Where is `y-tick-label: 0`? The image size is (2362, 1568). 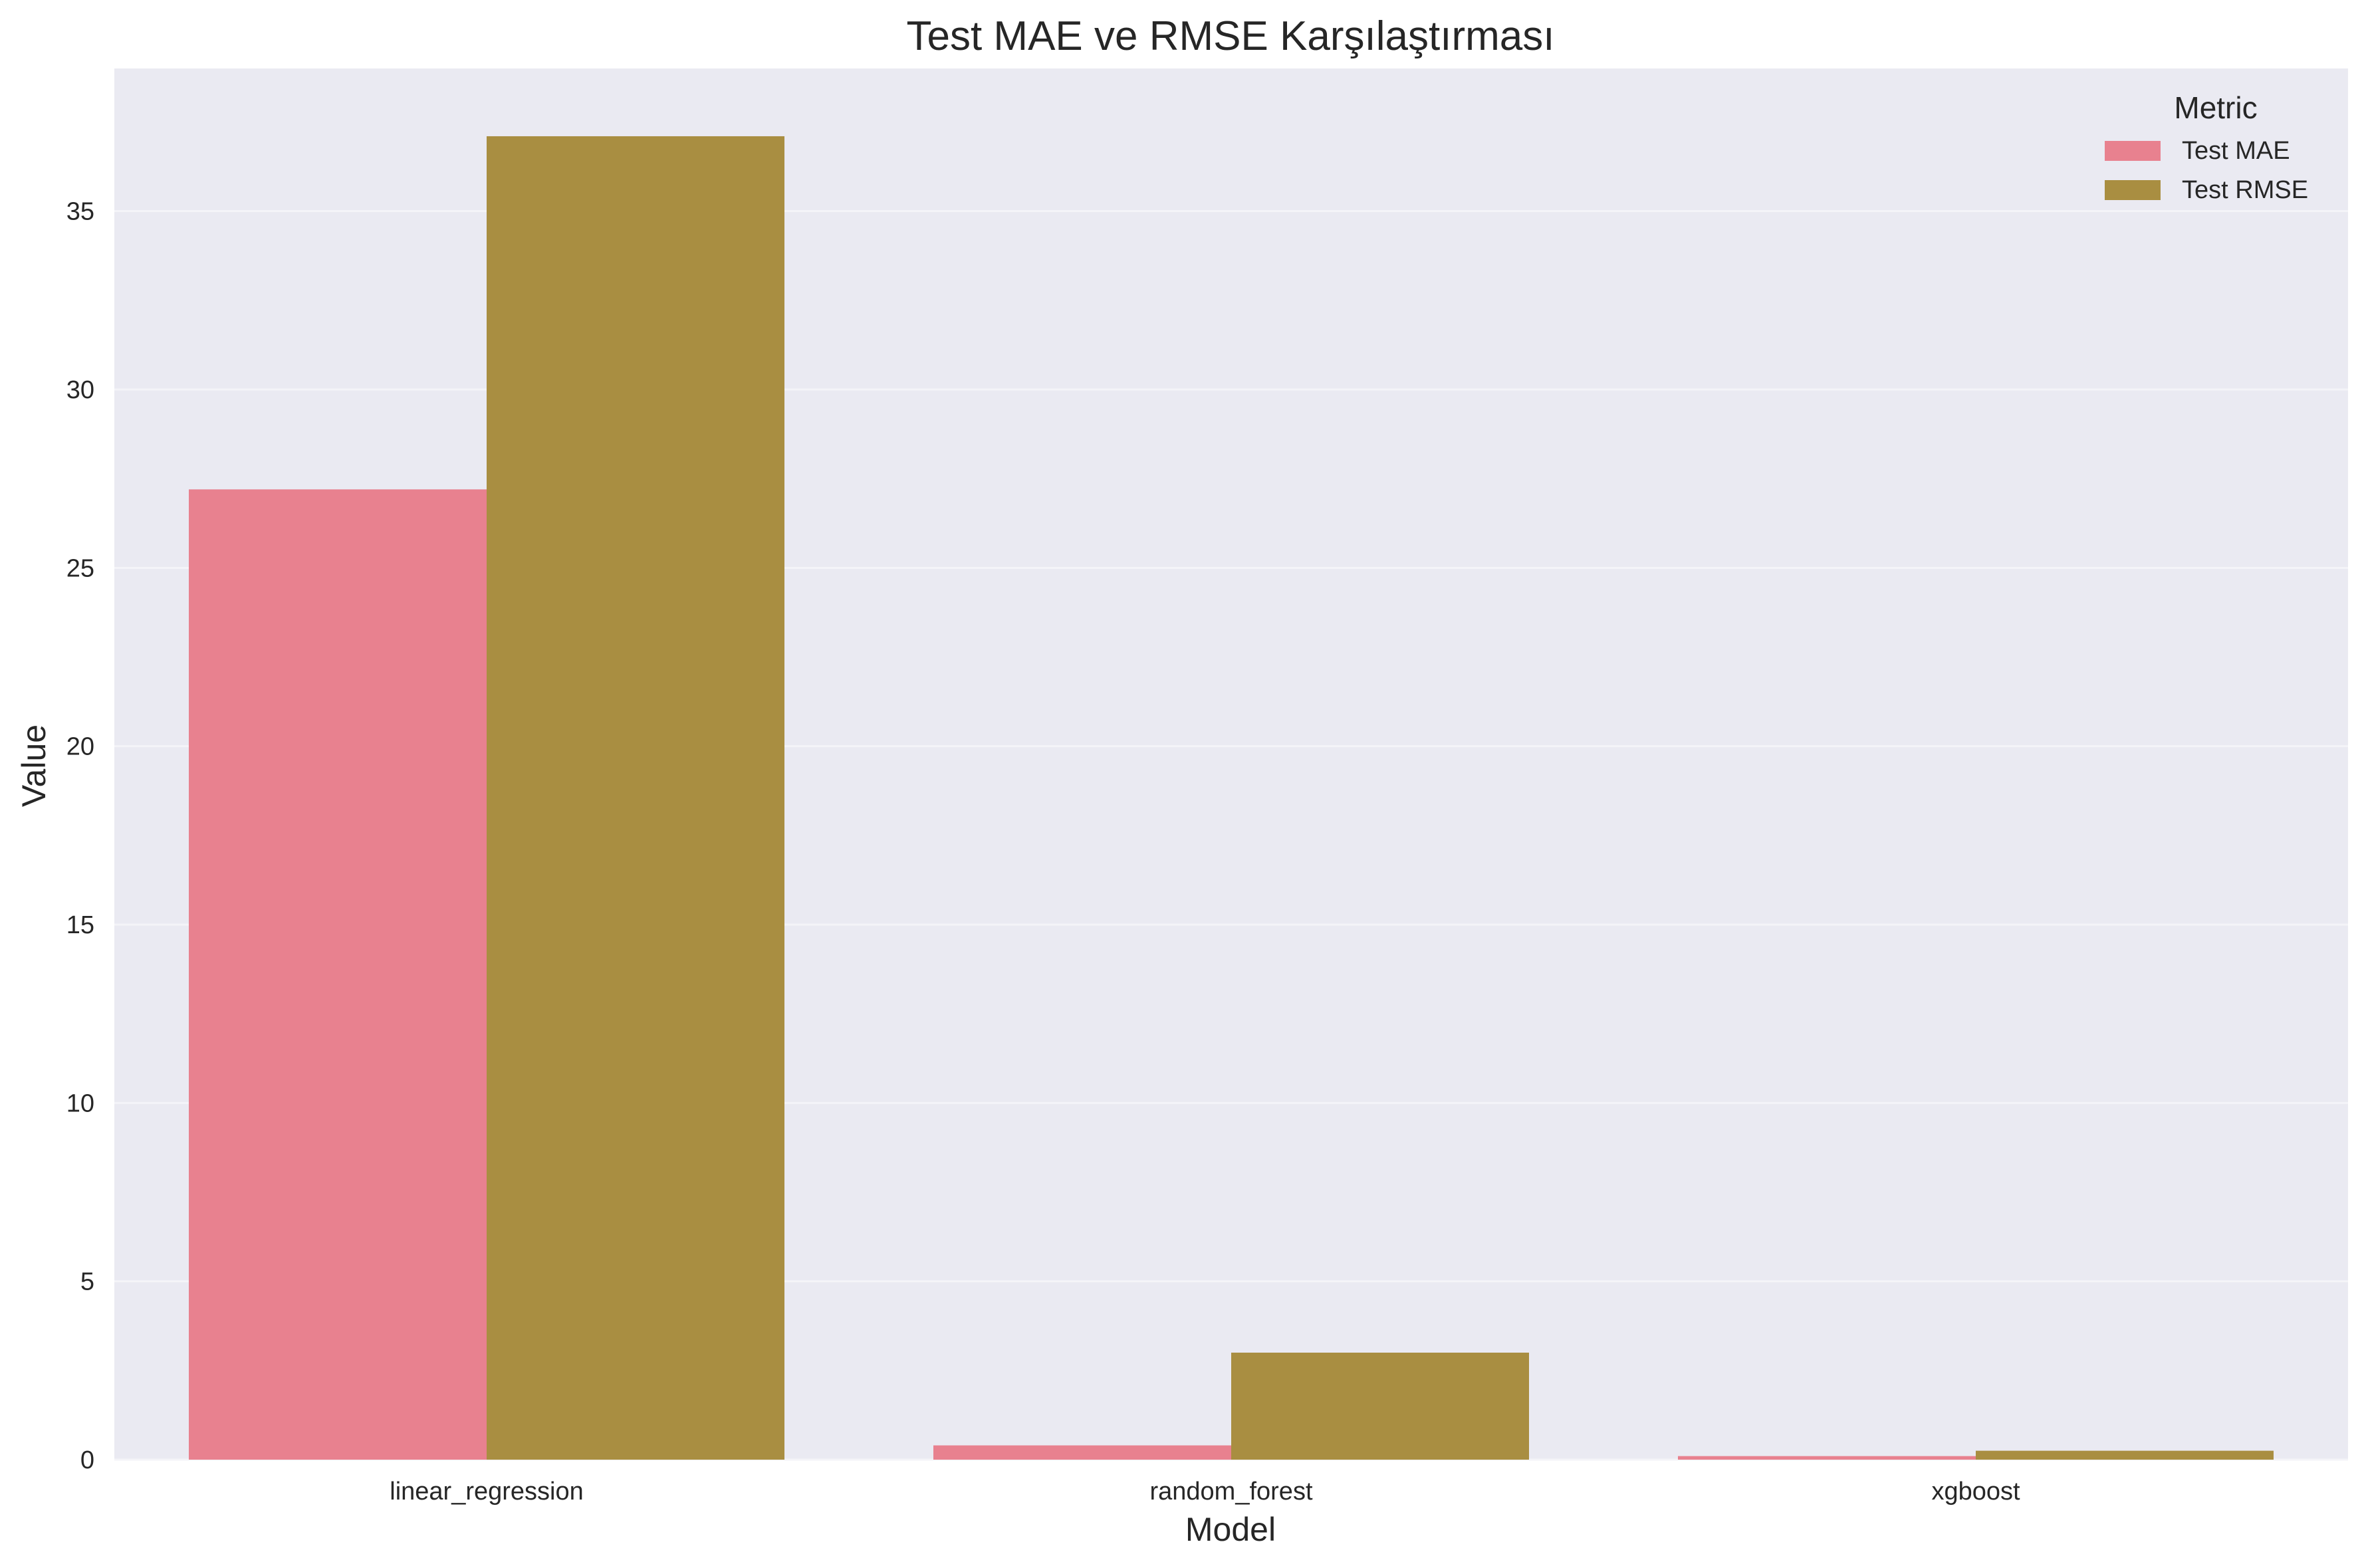
y-tick-label: 0 is located at coordinates (87, 1460).